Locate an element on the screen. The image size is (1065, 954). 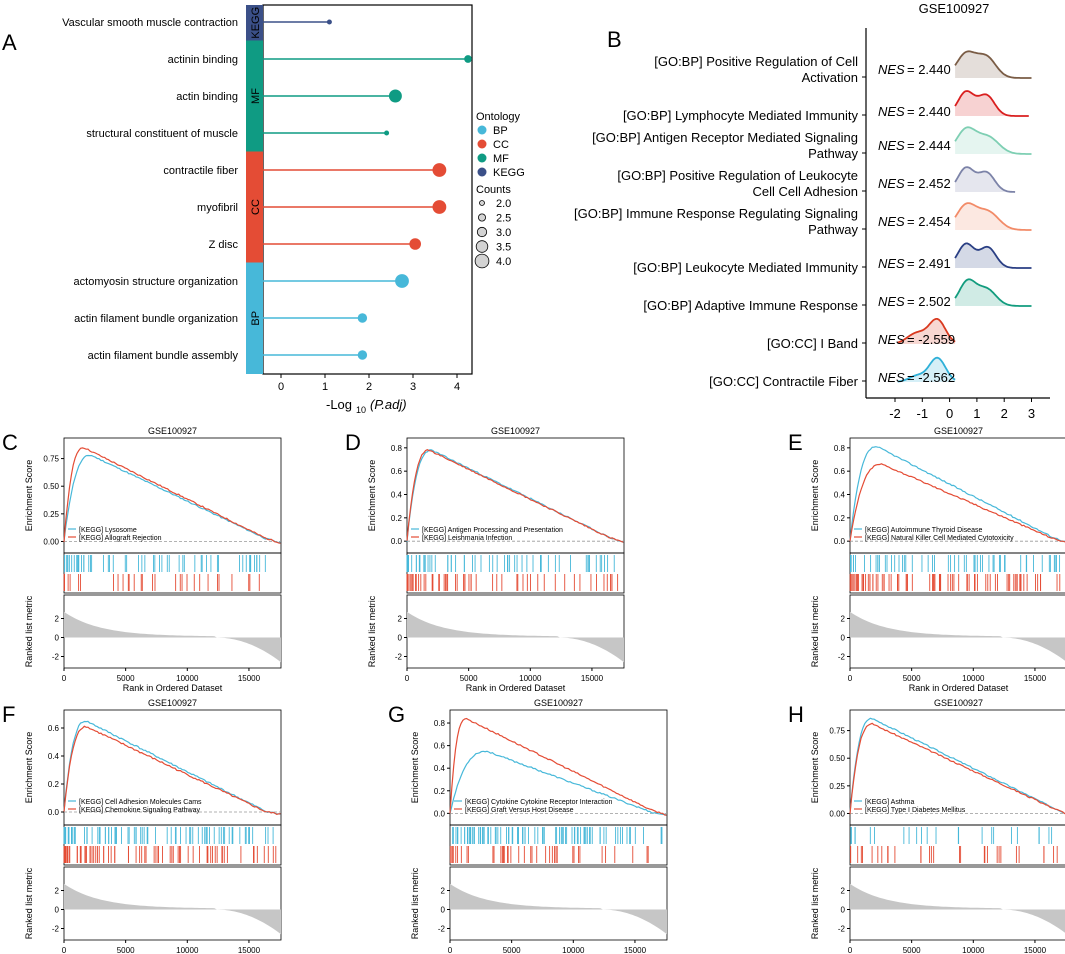
legend-label: [KEGG] Graft Versus Host Disease is located at coordinates (519, 810).